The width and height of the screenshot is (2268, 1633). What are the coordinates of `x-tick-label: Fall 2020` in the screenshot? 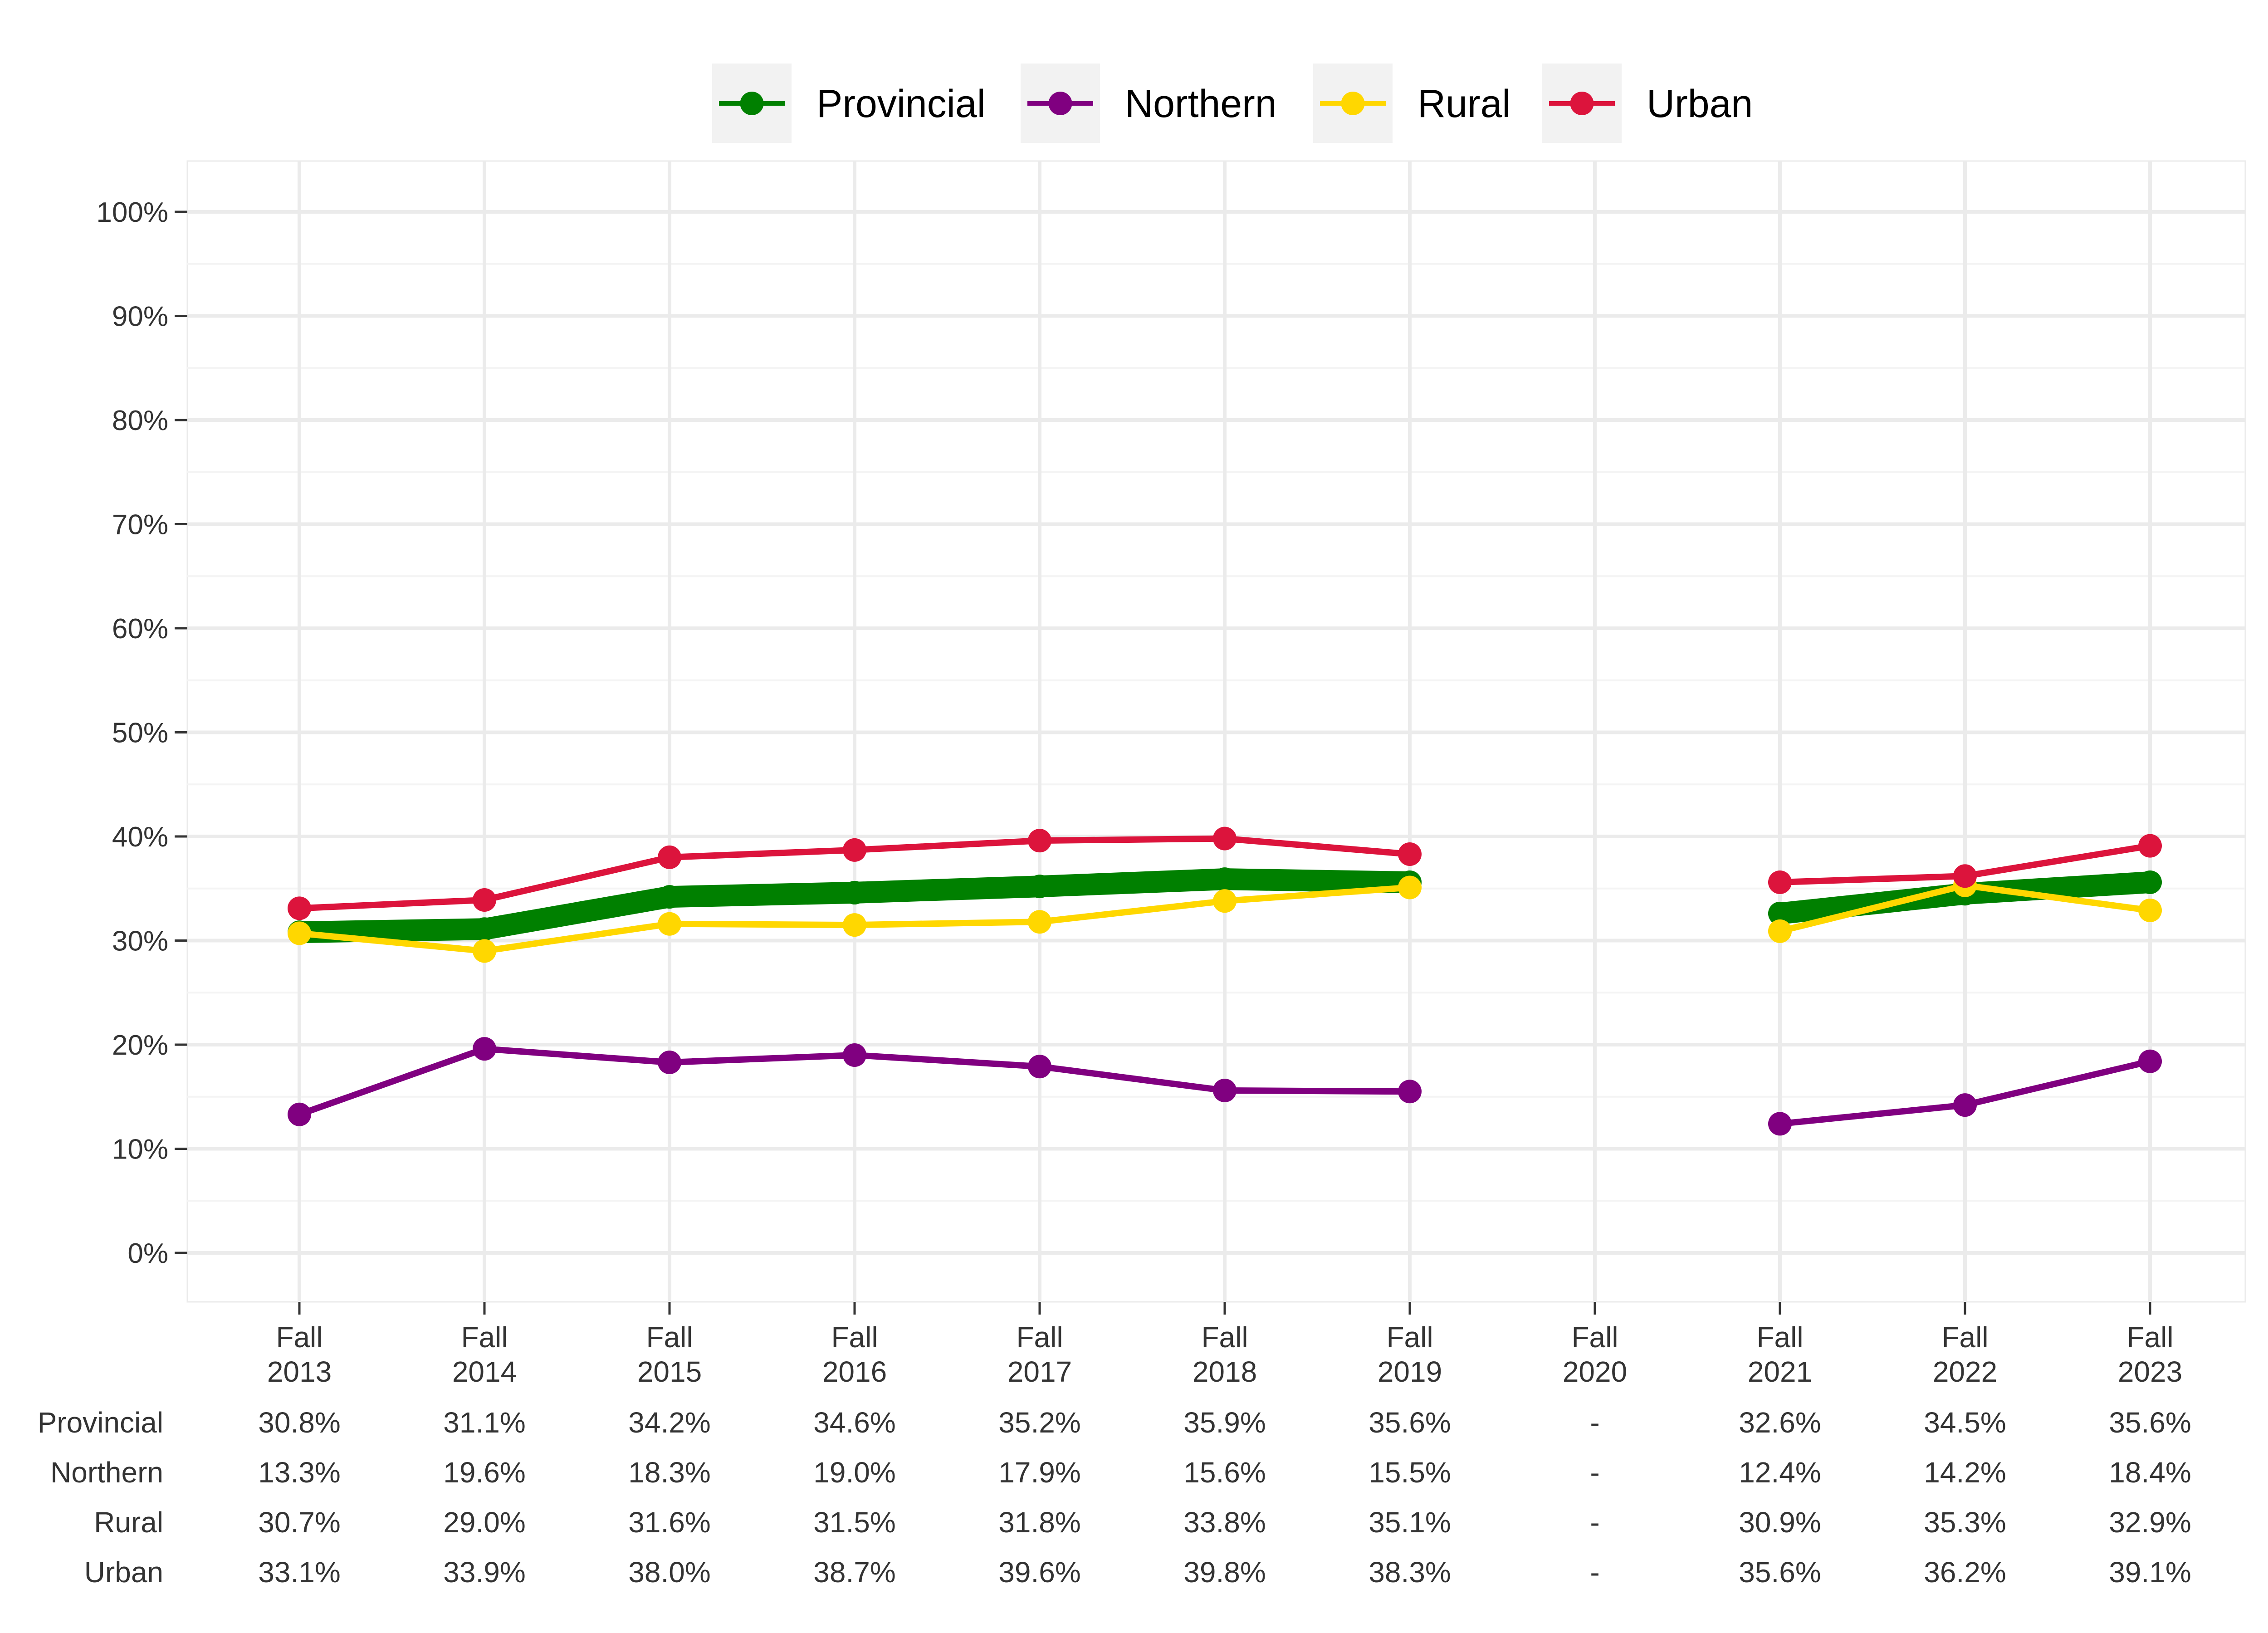 It's located at (1595, 1354).